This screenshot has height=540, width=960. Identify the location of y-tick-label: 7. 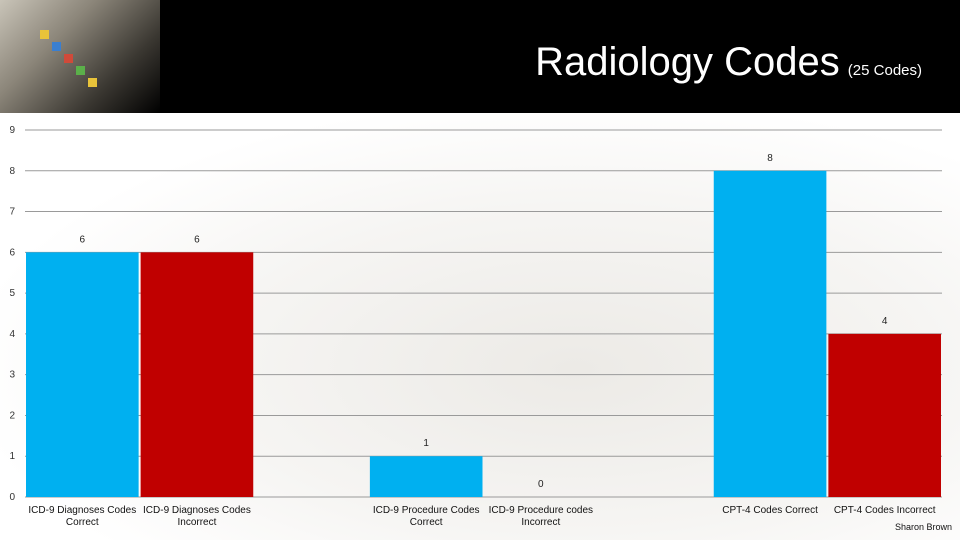
(12, 212).